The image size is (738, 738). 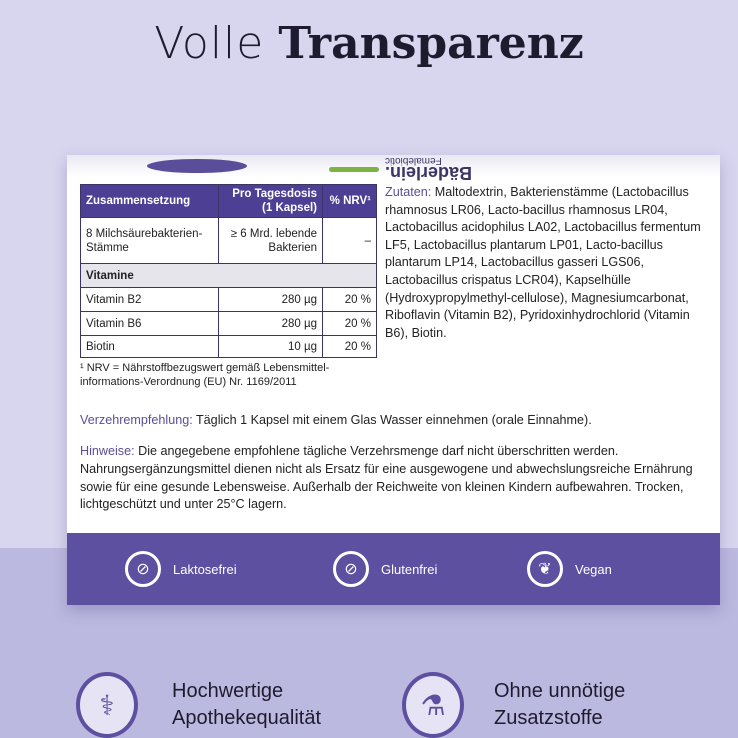 What do you see at coordinates (429, 169) in the screenshot?
I see `brand-upside-down: Bäderlein. Femalebiotic` at bounding box center [429, 169].